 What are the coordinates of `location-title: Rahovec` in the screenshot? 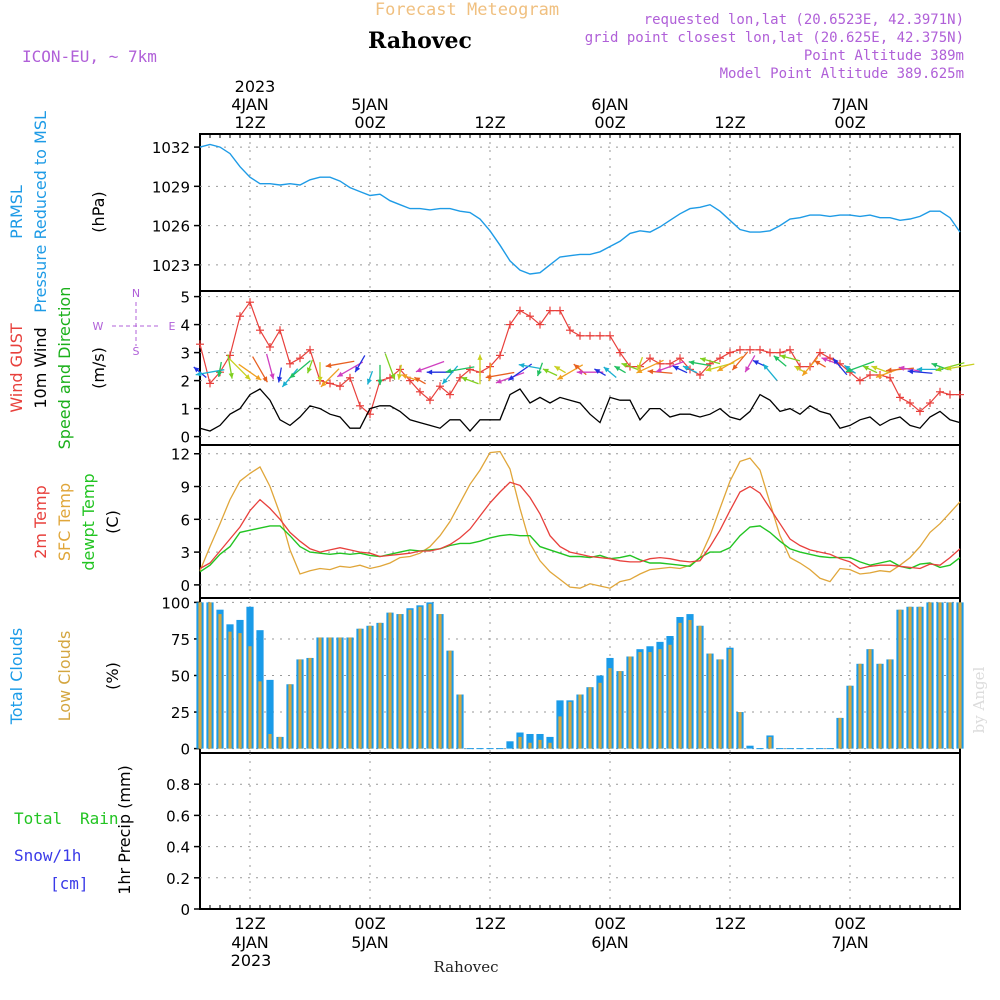 It's located at (420, 41).